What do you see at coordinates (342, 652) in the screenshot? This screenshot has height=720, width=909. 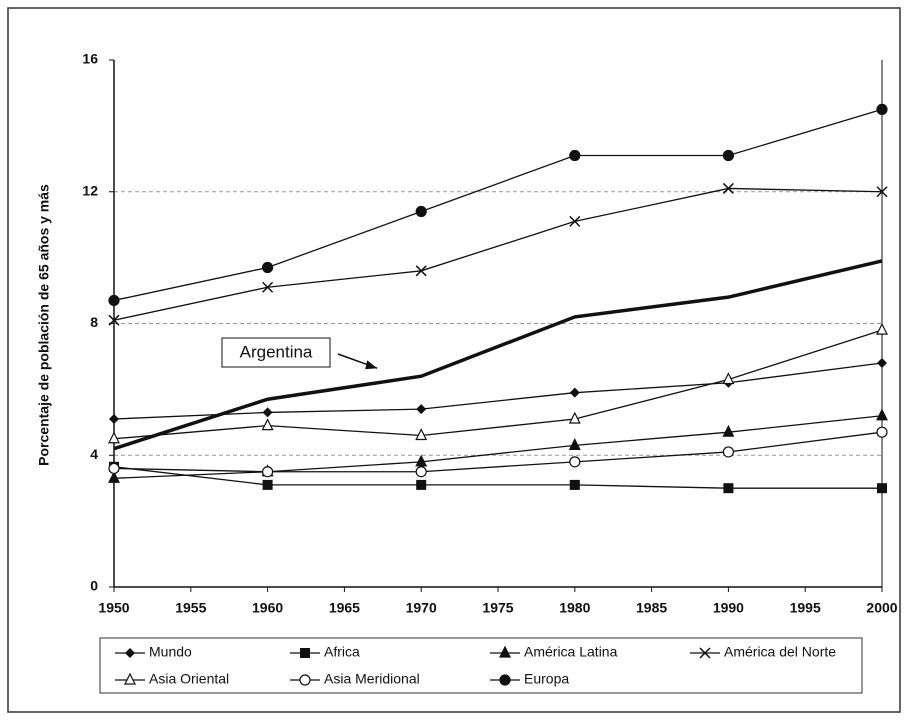 I see `legend-label: Africa` at bounding box center [342, 652].